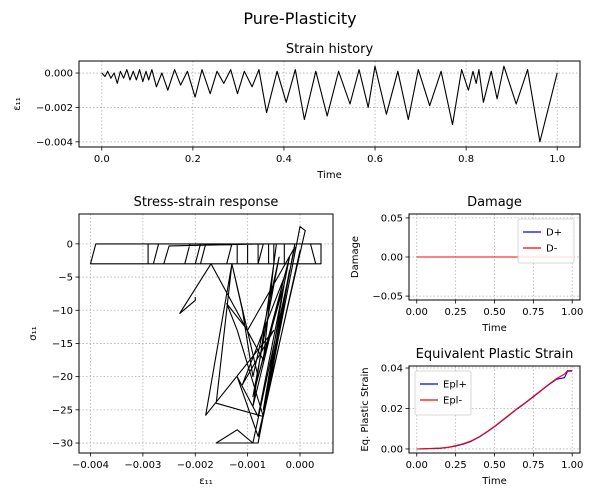  I want to click on x-tick-label: 0.000, so click(300, 465).